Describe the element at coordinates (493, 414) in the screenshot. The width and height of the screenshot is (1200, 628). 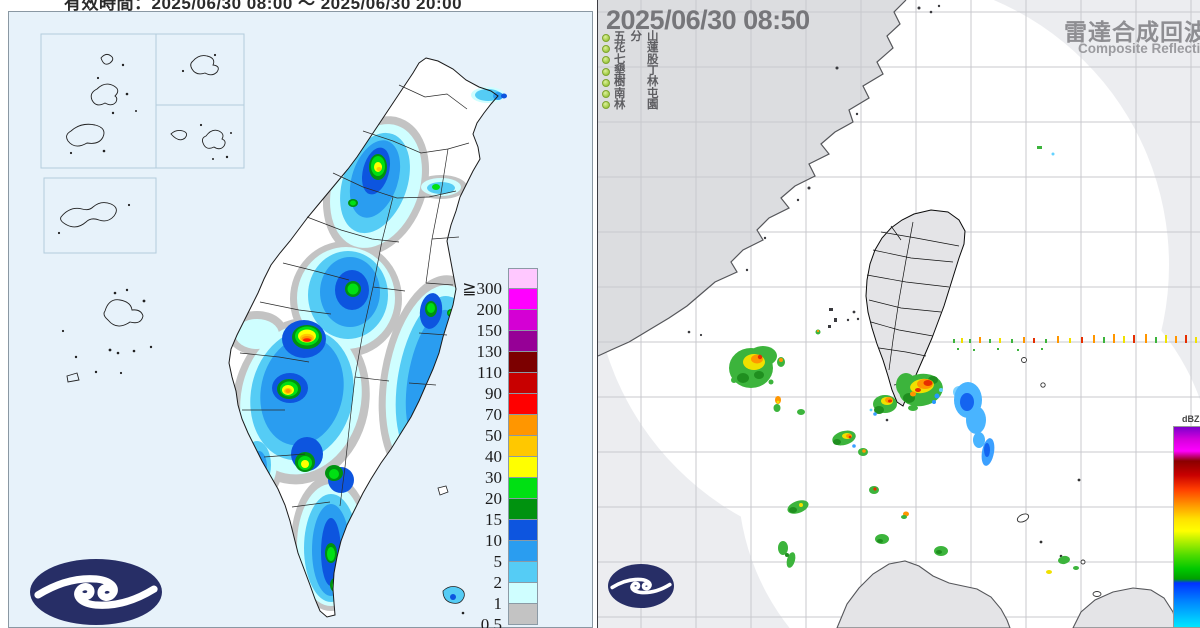
I see `legend-value: 70` at that location.